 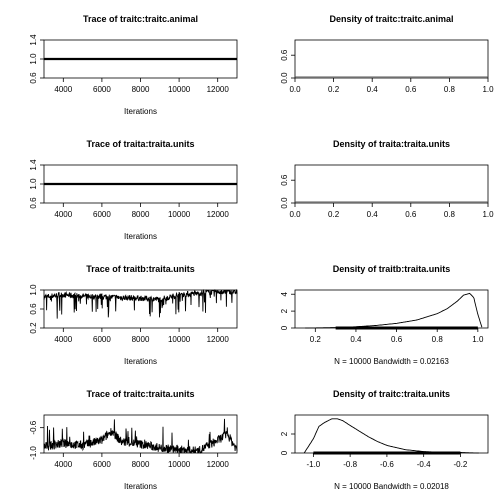 I want to click on y-tick-label: -1.0, so click(x=33, y=453).